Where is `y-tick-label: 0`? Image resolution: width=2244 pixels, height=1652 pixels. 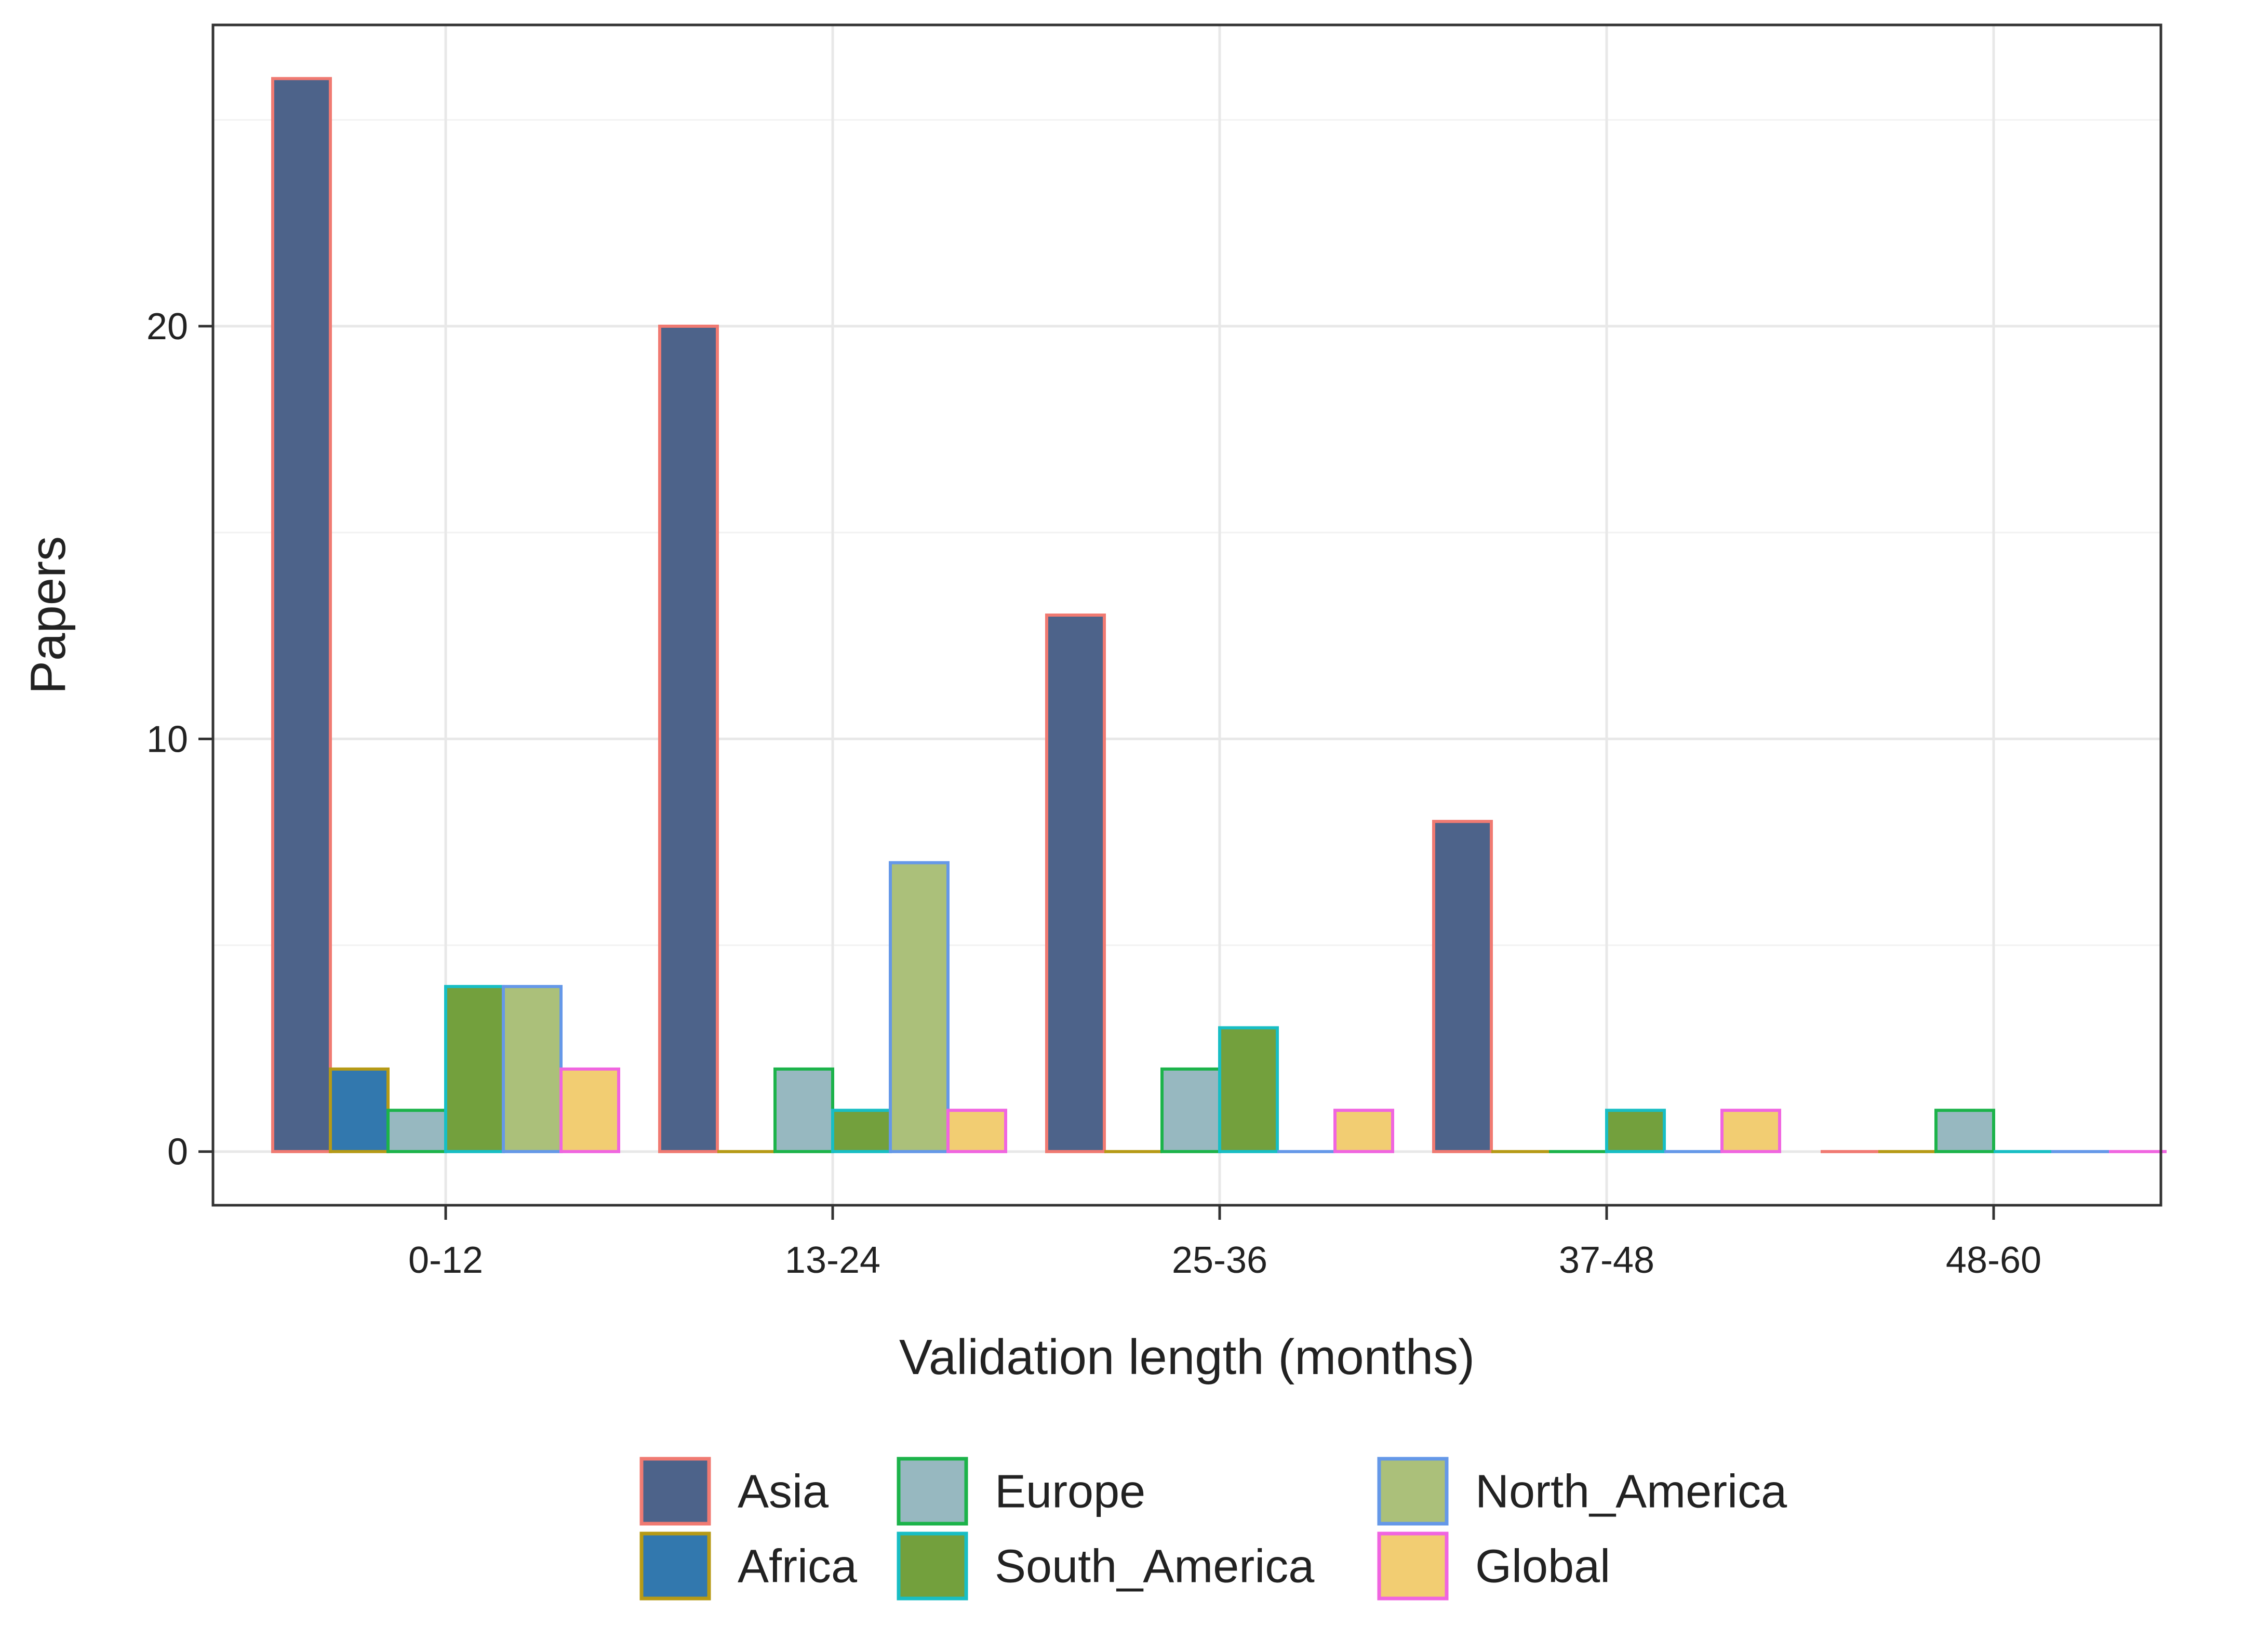 y-tick-label: 0 is located at coordinates (177, 1152).